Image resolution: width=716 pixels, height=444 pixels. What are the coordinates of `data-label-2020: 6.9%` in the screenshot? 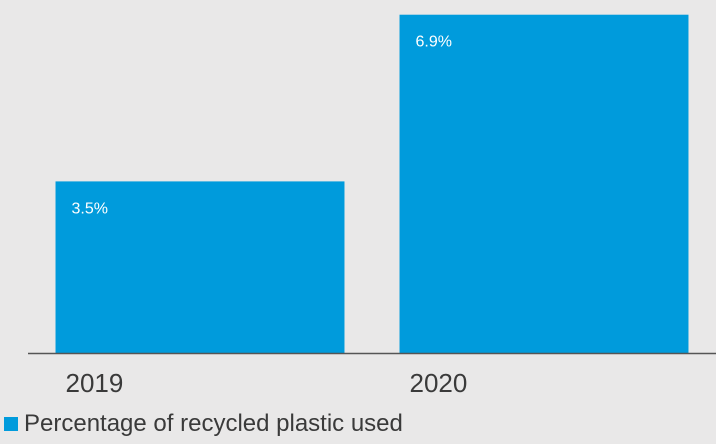 It's located at (434, 42).